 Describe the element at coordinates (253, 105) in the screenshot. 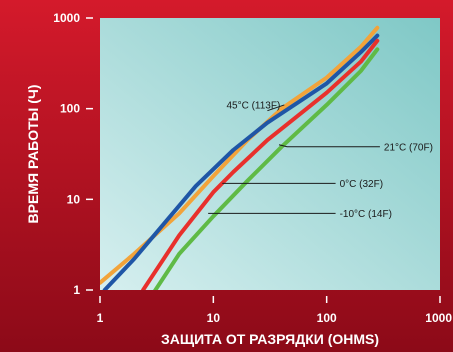

I see `annotation-label: 45°C (113F)` at that location.